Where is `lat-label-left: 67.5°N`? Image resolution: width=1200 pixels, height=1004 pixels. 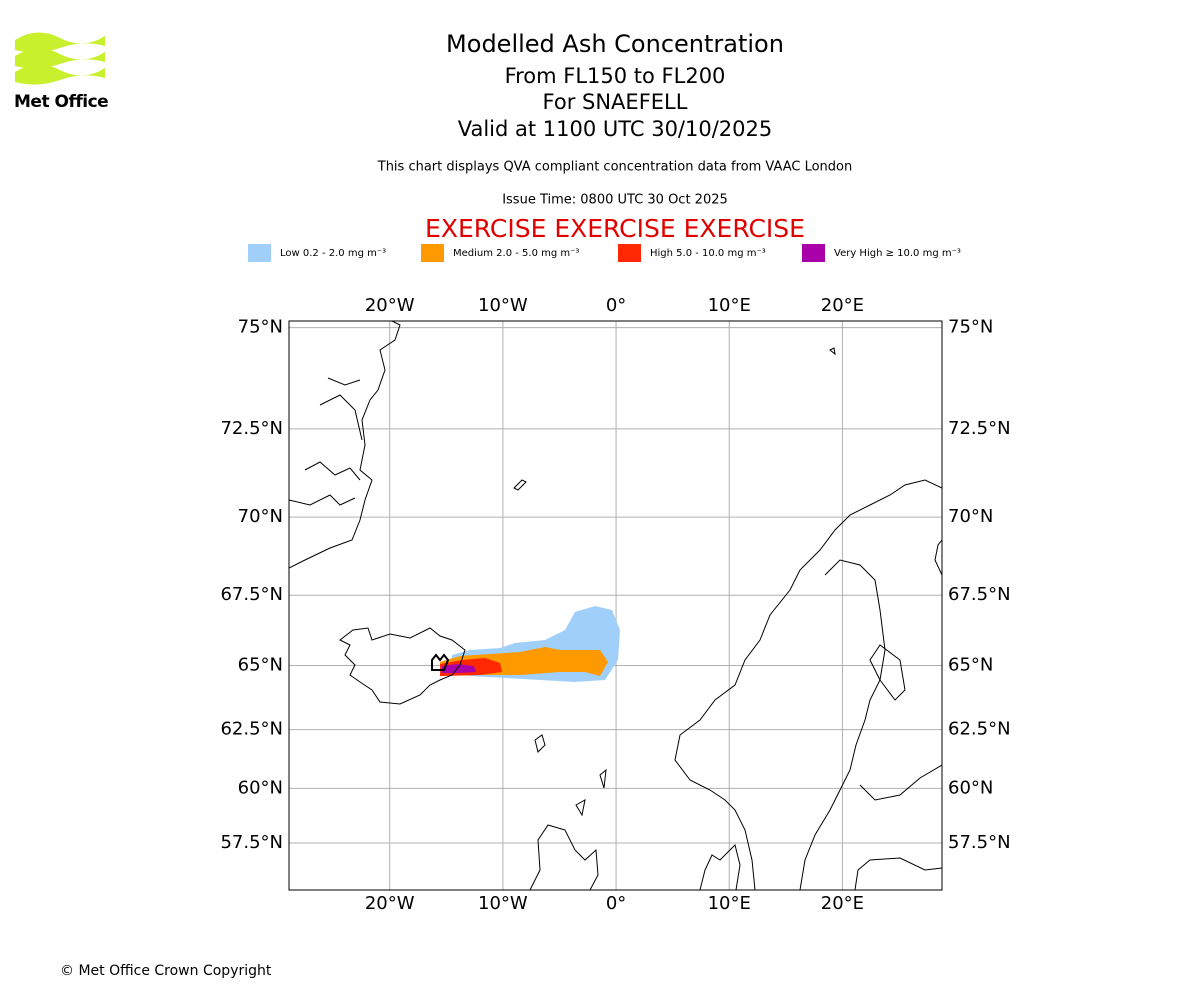
lat-label-left: 67.5°N is located at coordinates (251, 594).